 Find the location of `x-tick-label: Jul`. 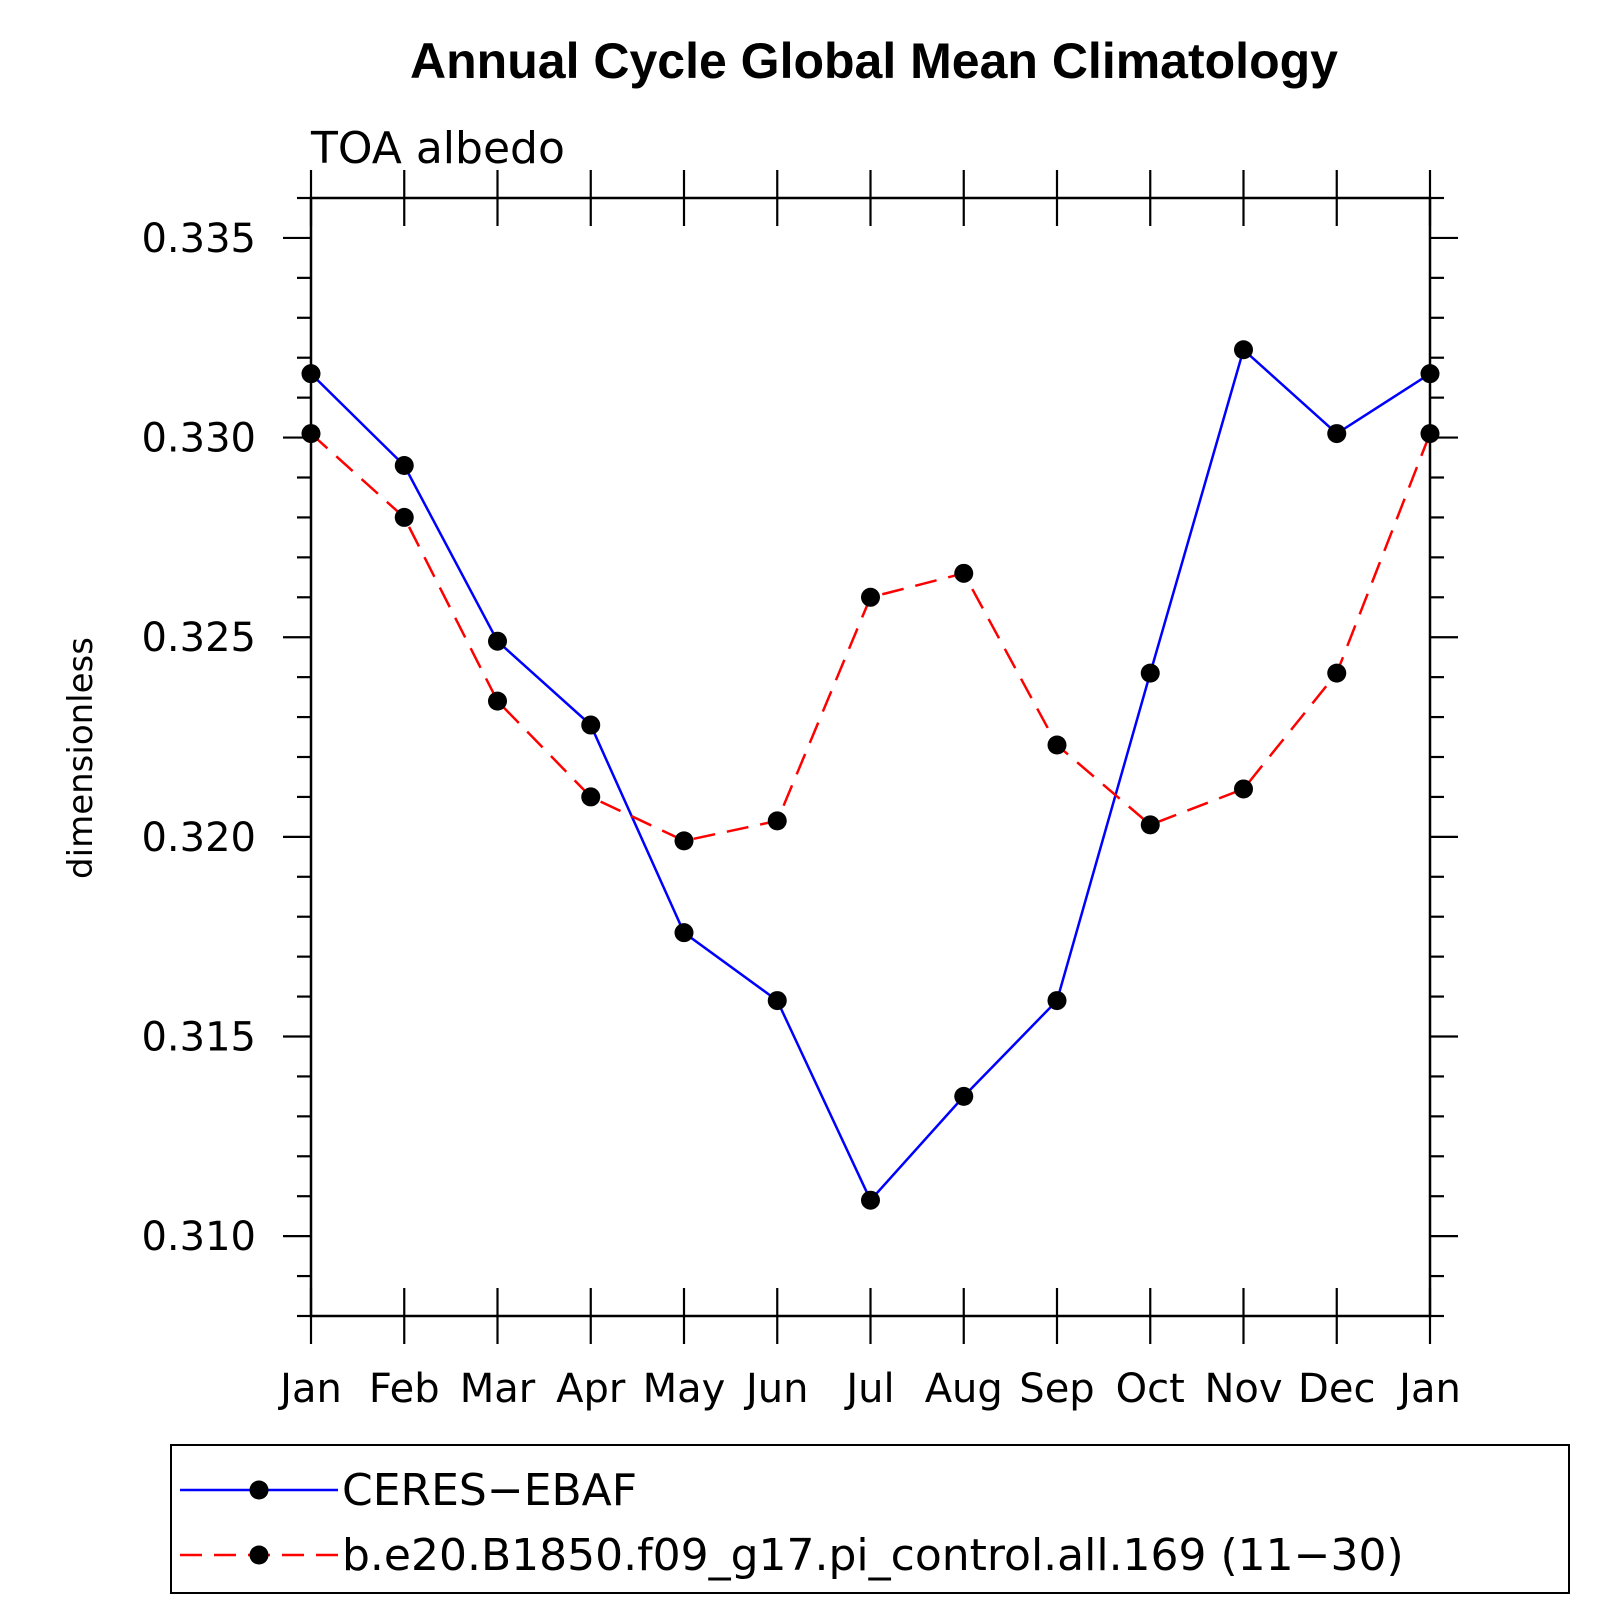

x-tick-label: Jul is located at coordinates (868, 1389).